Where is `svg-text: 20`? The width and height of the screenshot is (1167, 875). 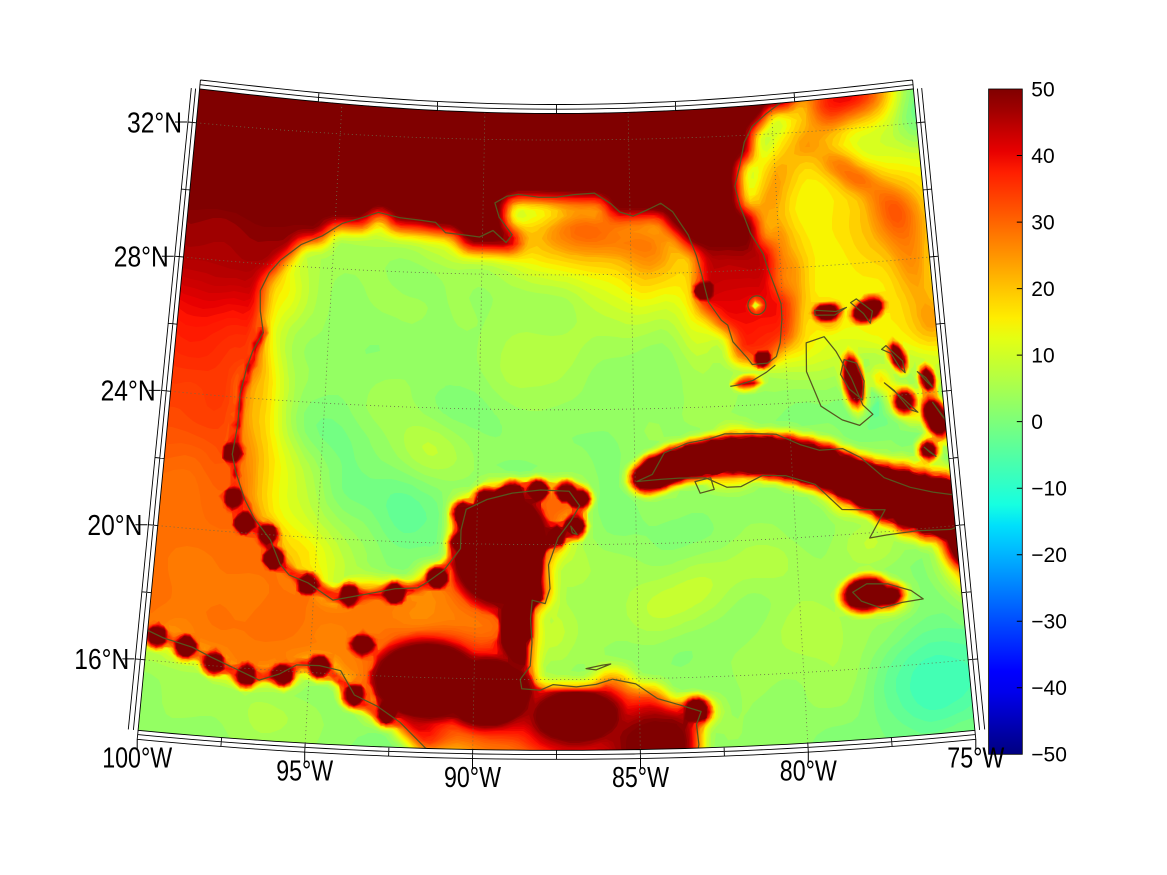
svg-text: 20 is located at coordinates (1042, 289).